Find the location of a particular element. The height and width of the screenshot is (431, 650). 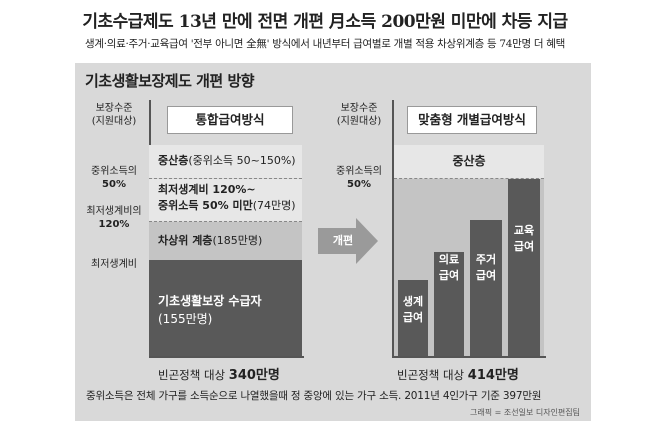

left-segment-near-poor-text: 차상위 계층(185만명) is located at coordinates (225, 235).